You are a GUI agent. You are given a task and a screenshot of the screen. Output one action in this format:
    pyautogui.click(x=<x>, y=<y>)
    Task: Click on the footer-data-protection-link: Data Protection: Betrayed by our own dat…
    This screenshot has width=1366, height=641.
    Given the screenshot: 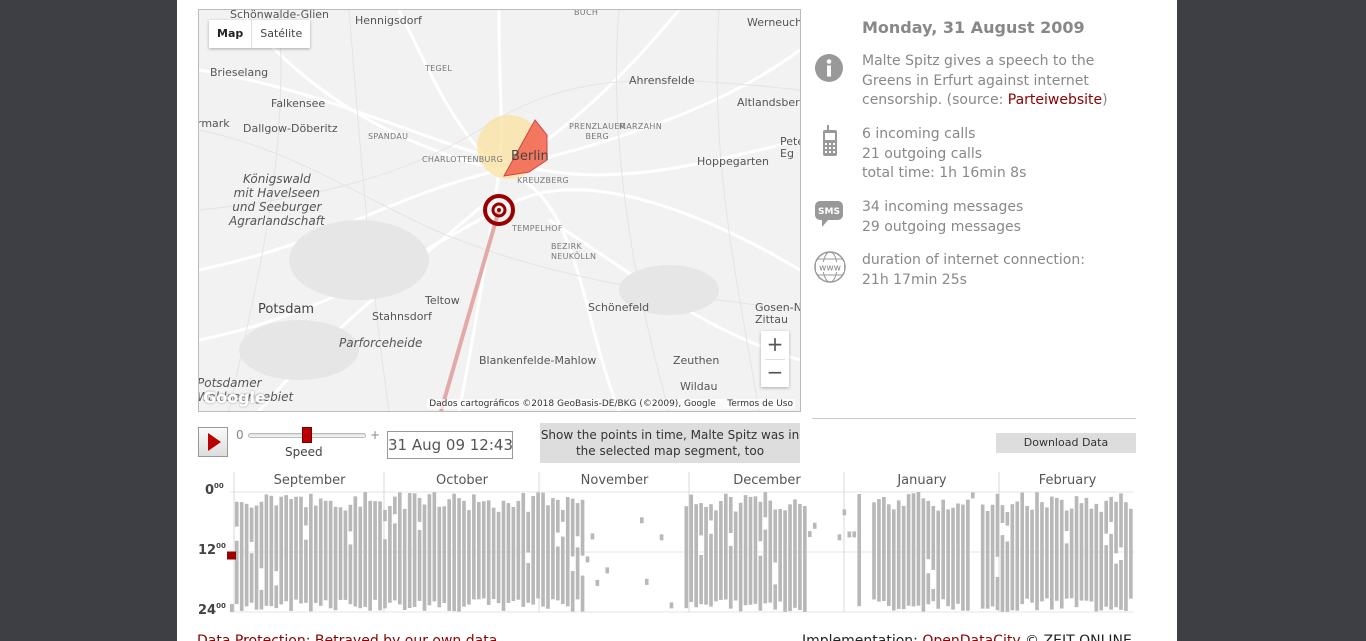 What is the action you would take?
    pyautogui.click(x=347, y=637)
    